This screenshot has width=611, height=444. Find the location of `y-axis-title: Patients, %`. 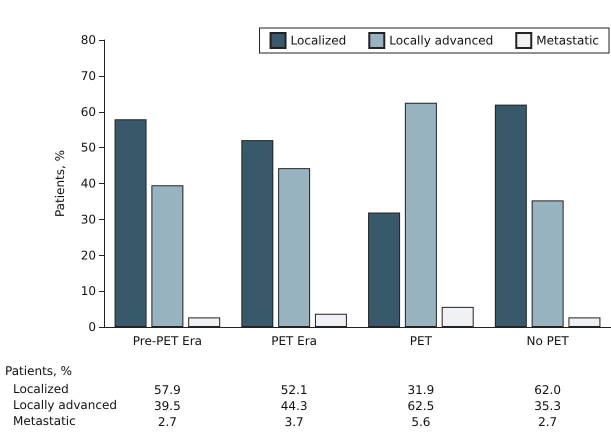

y-axis-title: Patients, % is located at coordinates (60, 184).